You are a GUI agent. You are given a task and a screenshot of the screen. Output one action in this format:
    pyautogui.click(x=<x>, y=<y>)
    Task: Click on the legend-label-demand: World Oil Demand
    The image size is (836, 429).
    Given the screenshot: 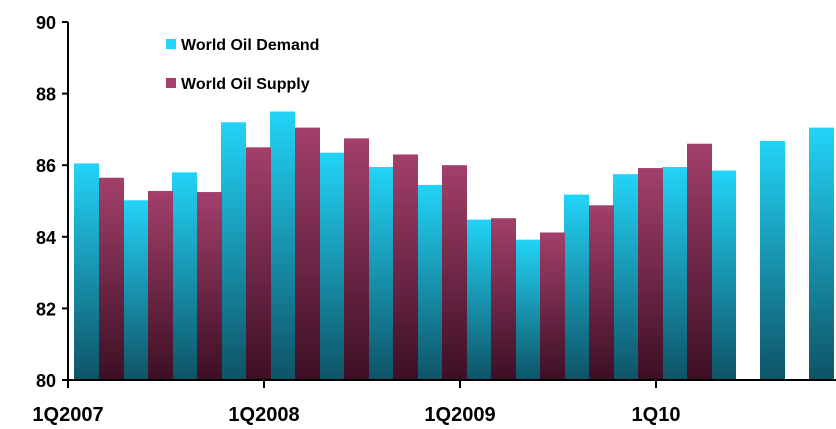 What is the action you would take?
    pyautogui.click(x=250, y=45)
    